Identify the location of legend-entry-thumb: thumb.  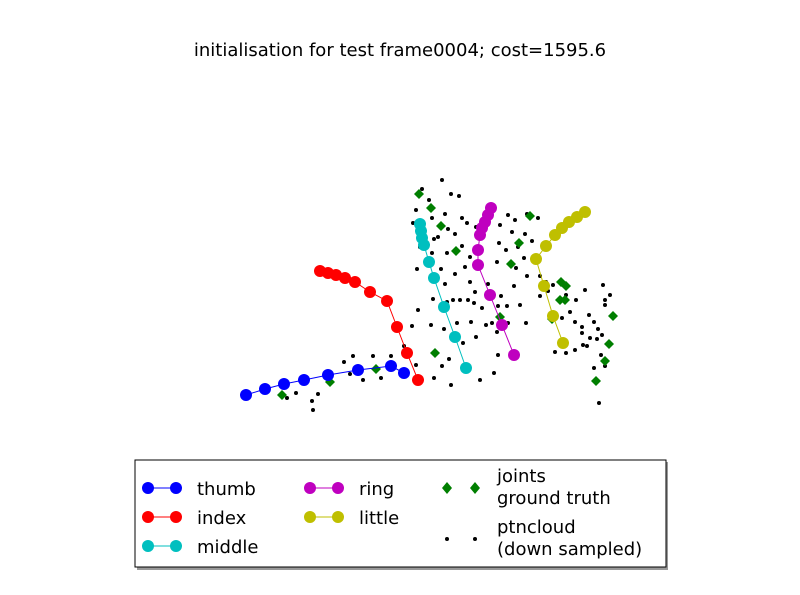
(199, 489).